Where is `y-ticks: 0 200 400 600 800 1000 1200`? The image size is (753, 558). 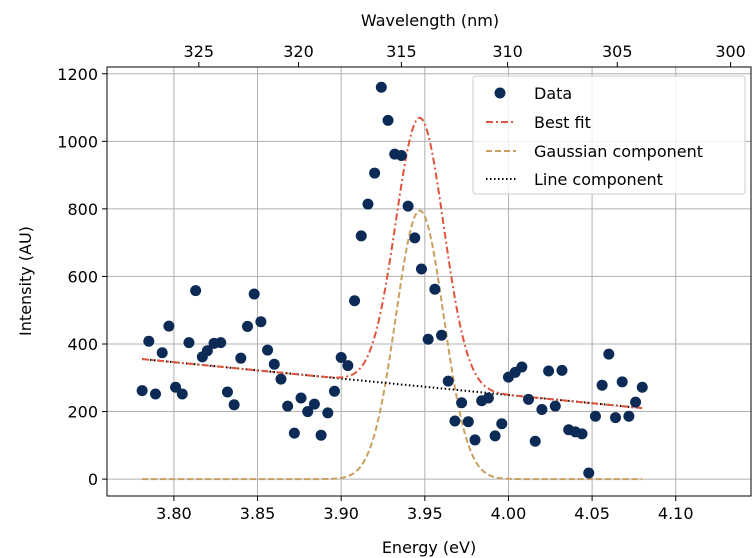
y-ticks: 0 200 400 600 800 1000 1200 is located at coordinates (82, 277).